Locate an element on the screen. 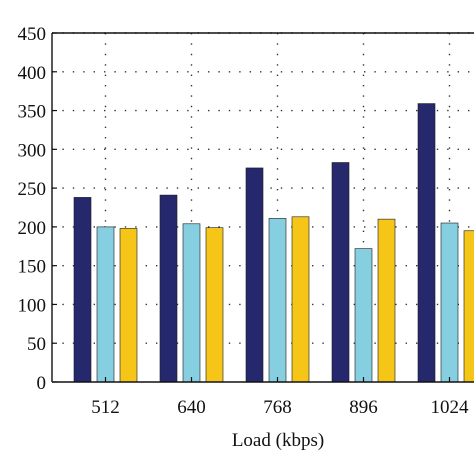 The image size is (474, 474). y-tick-label: 250 is located at coordinates (32, 189).